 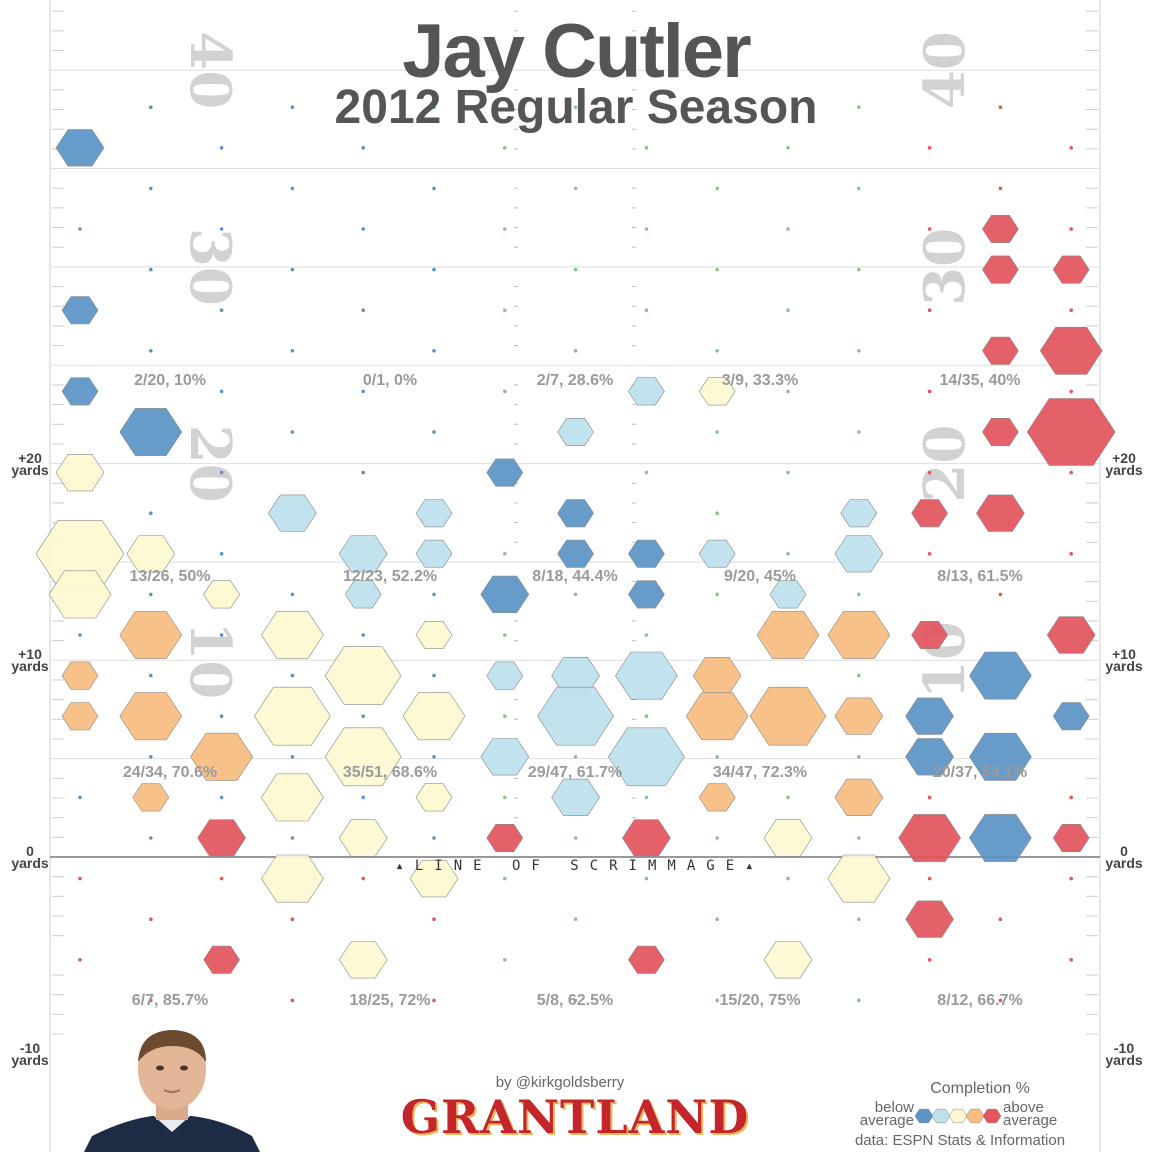 I want to click on data-source: data: ESPN Stats & Information, so click(x=960, y=1140).